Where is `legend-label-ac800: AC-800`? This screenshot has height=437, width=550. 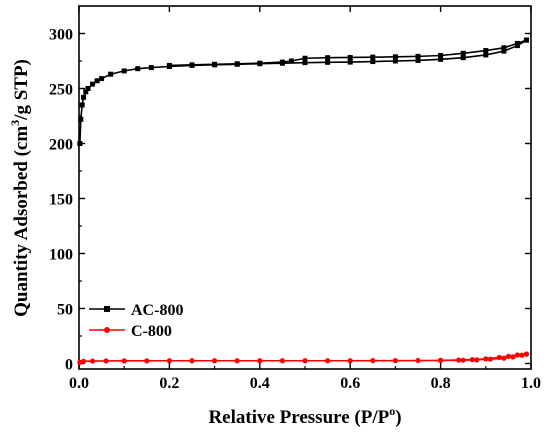
legend-label-ac800: AC-800 is located at coordinates (157, 310).